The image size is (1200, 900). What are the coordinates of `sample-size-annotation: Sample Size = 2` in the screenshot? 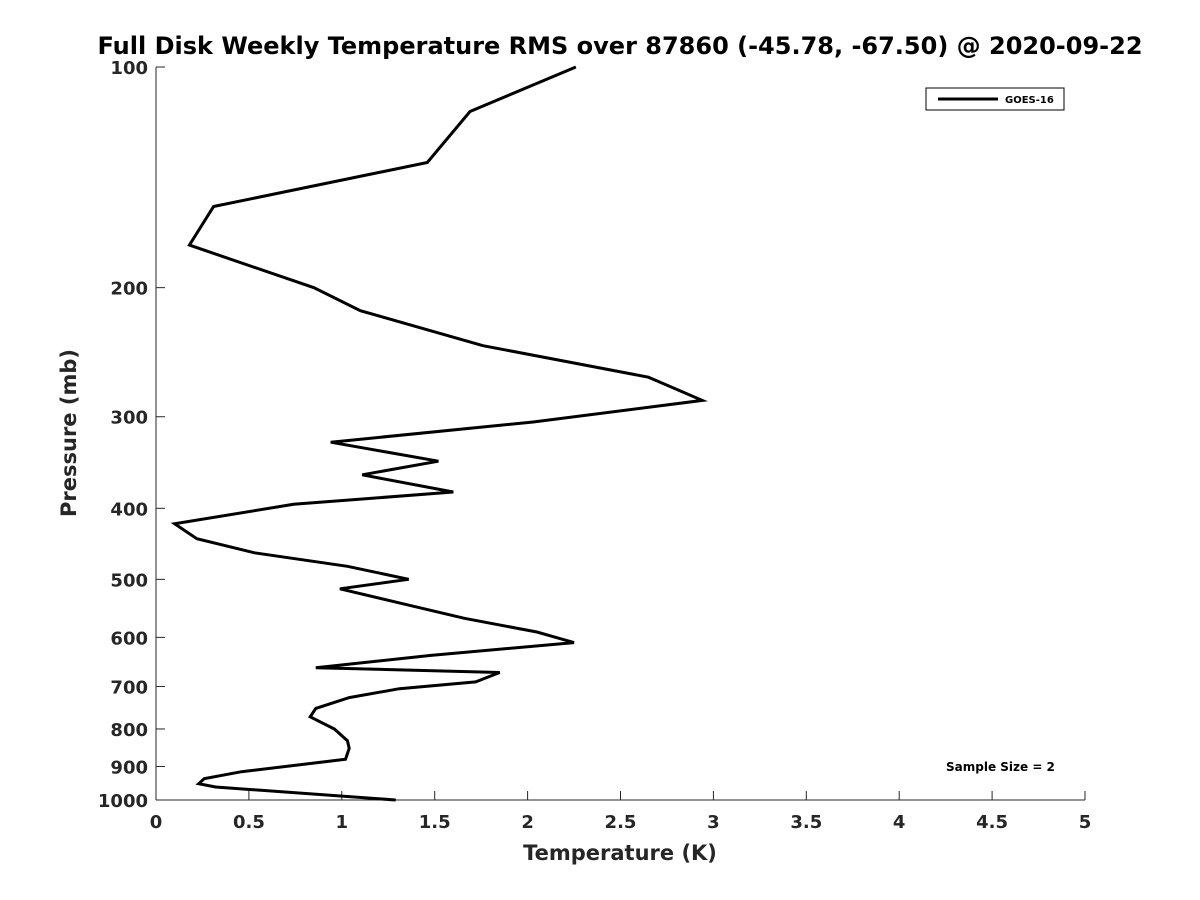 It's located at (1000, 767).